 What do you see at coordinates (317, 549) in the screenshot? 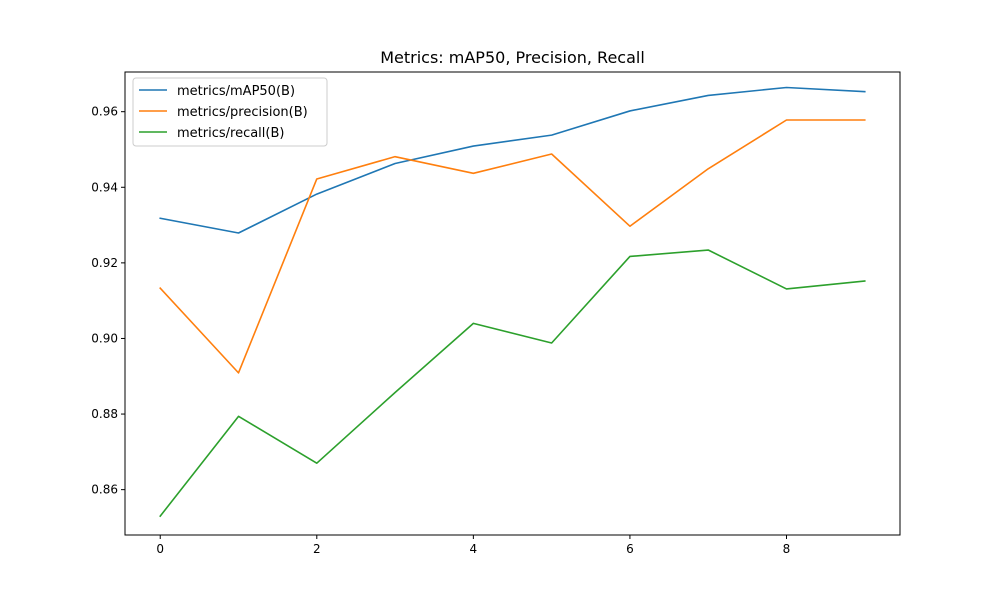
I see `x-tick-label: 2` at bounding box center [317, 549].